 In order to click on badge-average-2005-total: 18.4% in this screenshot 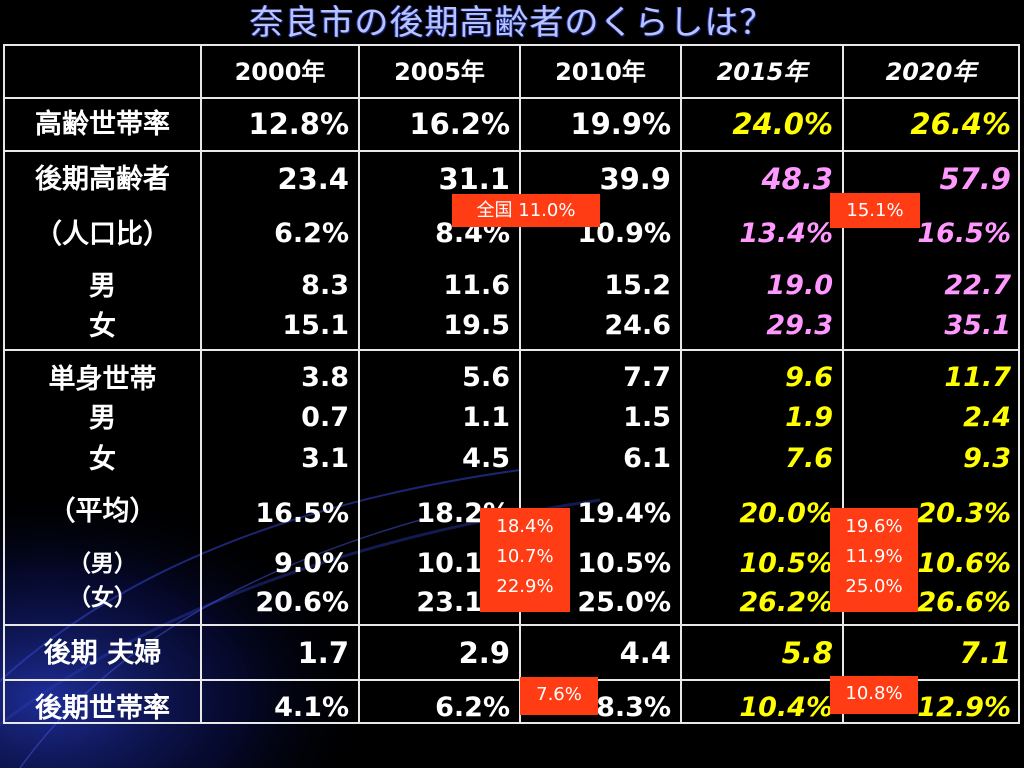, I will do `click(525, 526)`.